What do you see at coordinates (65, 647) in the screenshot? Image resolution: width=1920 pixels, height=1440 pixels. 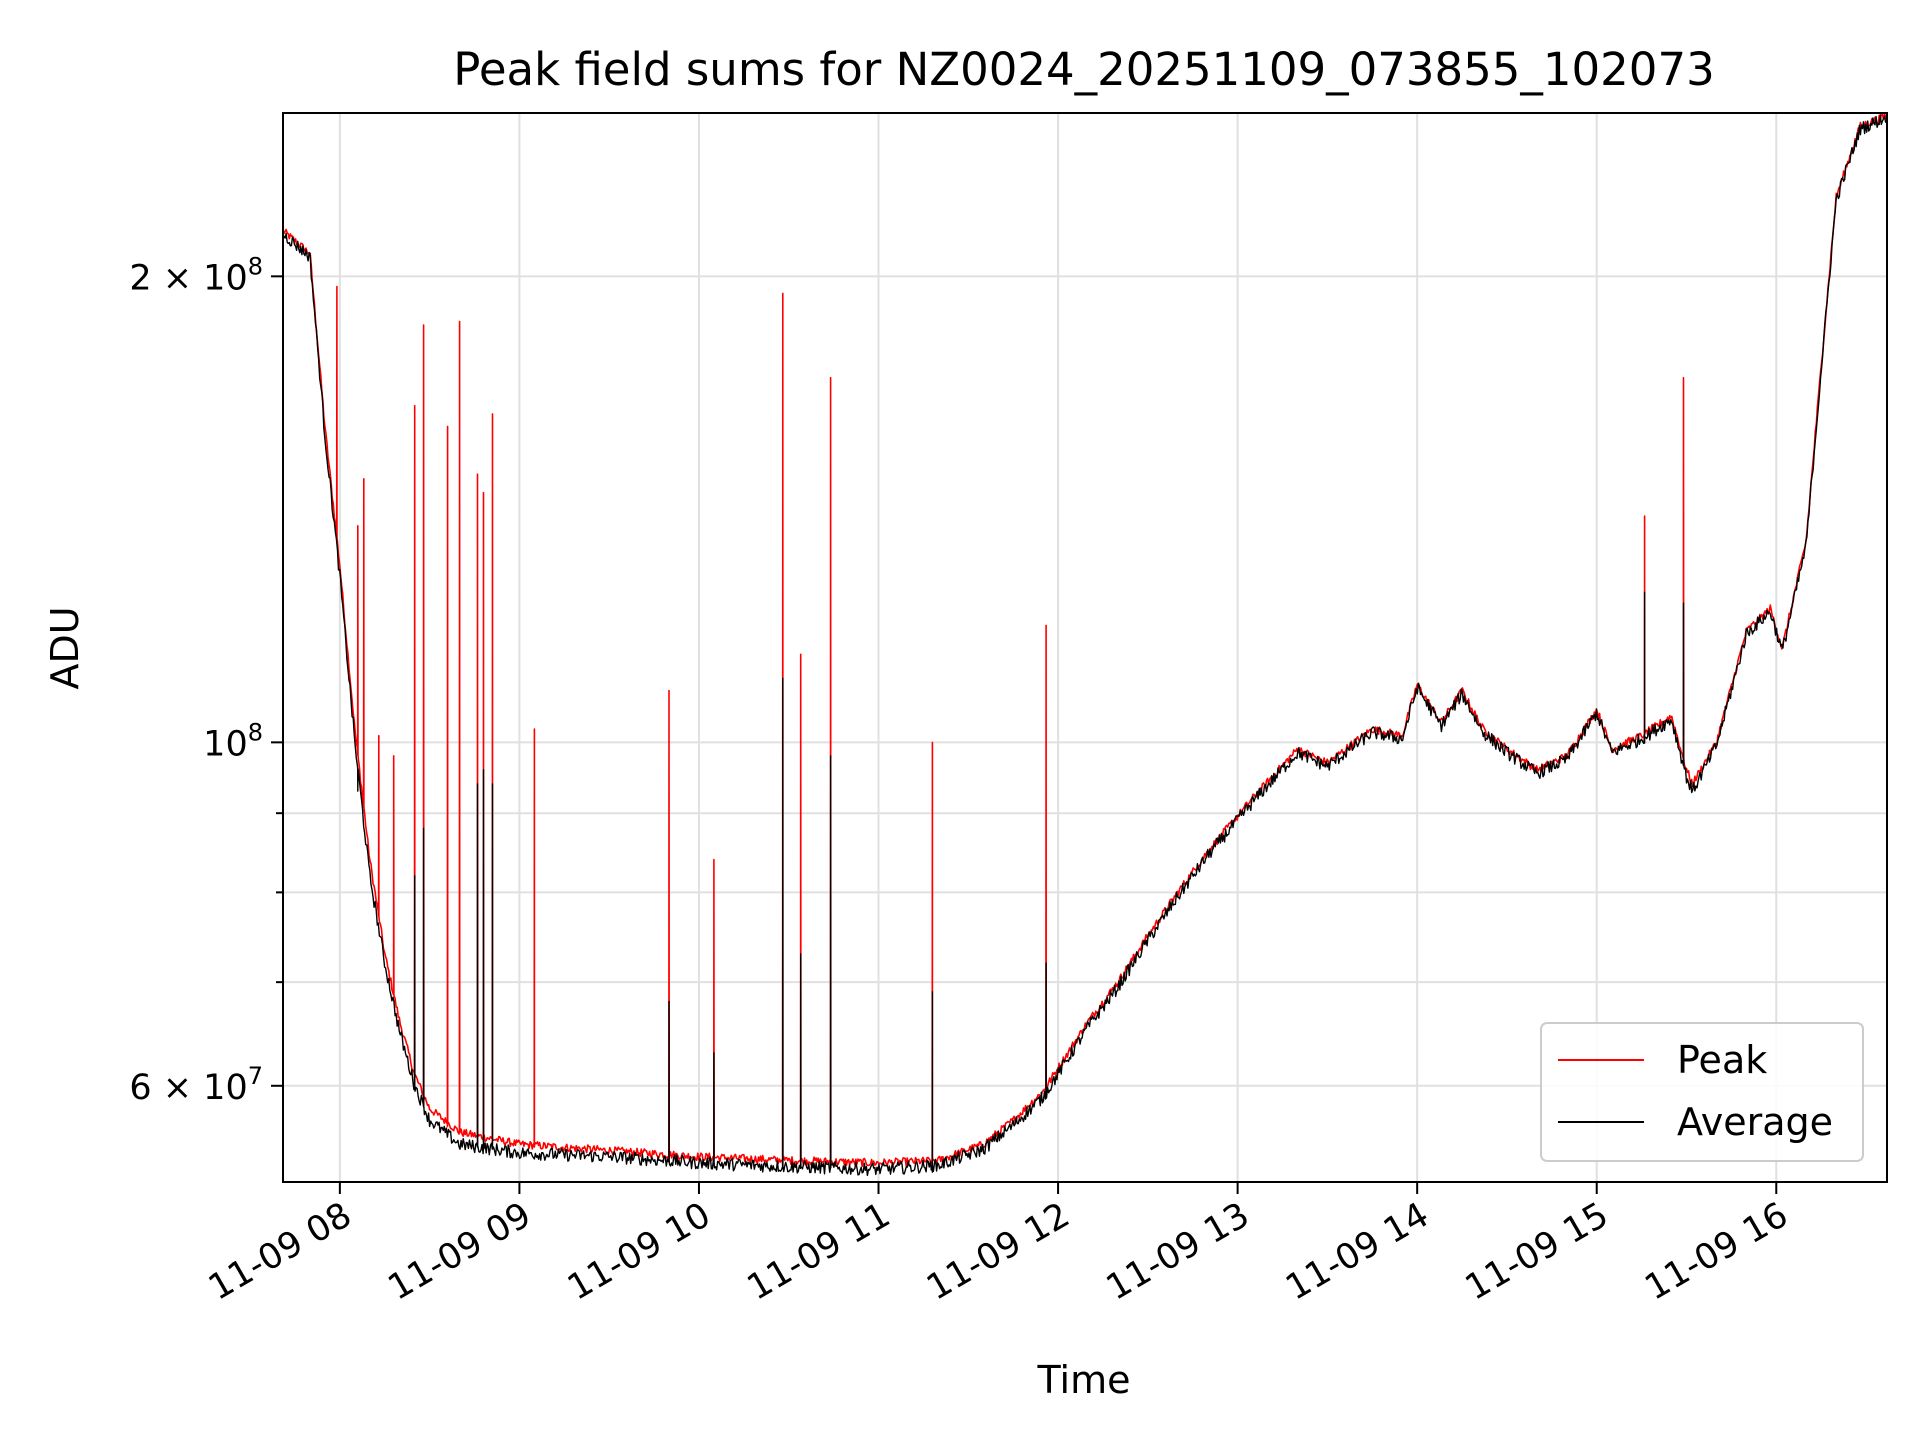 I see `y-axis-label: ADU` at bounding box center [65, 647].